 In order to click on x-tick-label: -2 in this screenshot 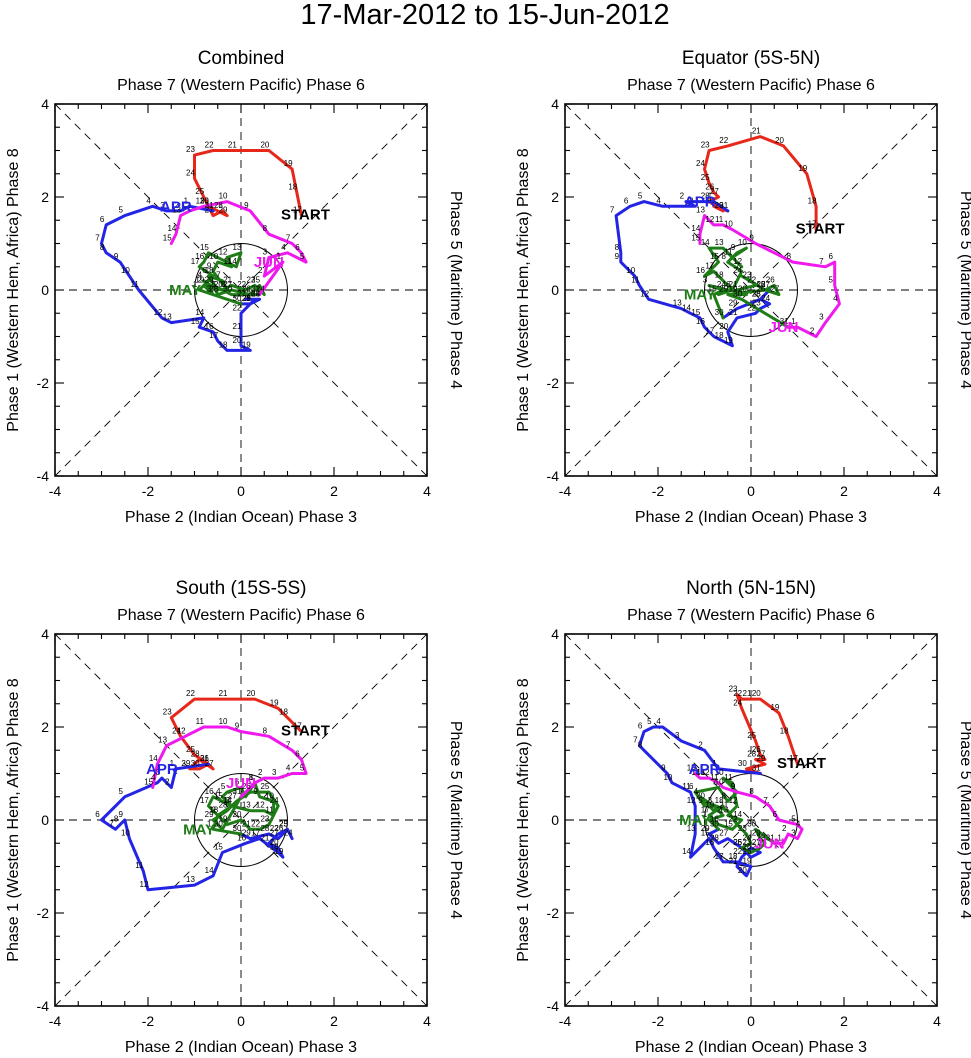, I will do `click(658, 1021)`.